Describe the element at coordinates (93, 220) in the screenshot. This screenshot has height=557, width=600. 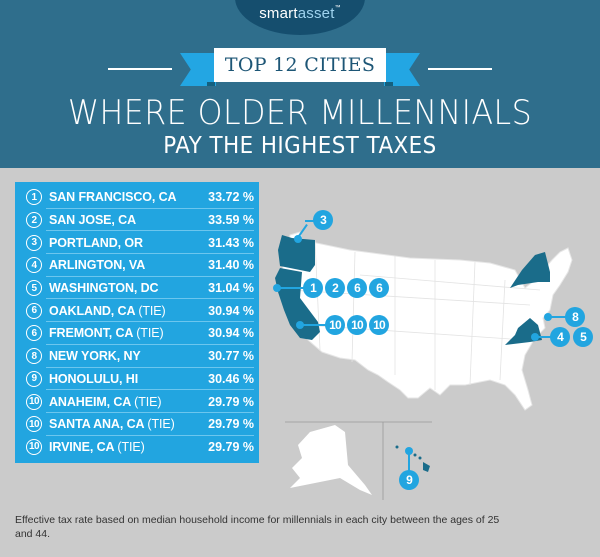
I see `city-name: SAN JOSE, CA` at that location.